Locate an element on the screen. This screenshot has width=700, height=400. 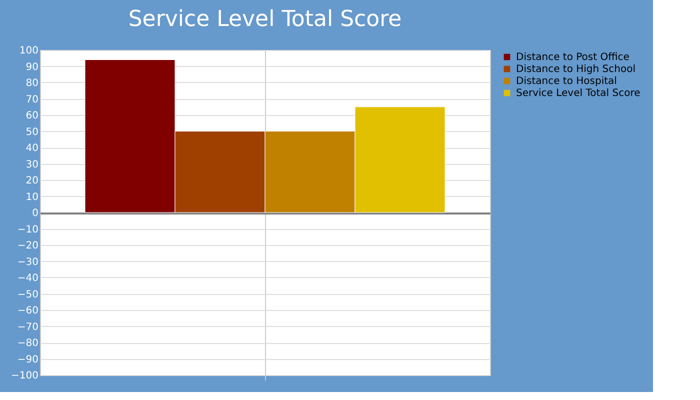
y-tick-label: 30 is located at coordinates (32, 164).